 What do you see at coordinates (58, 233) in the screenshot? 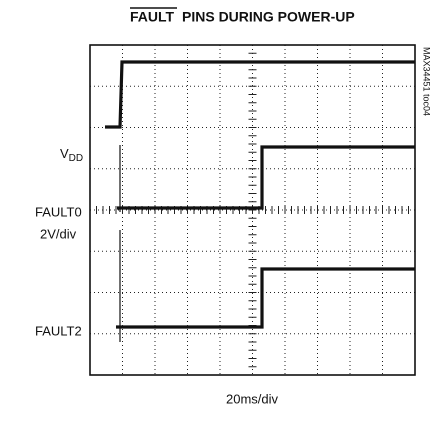
I see `vertical-scale: 2V/div` at bounding box center [58, 233].